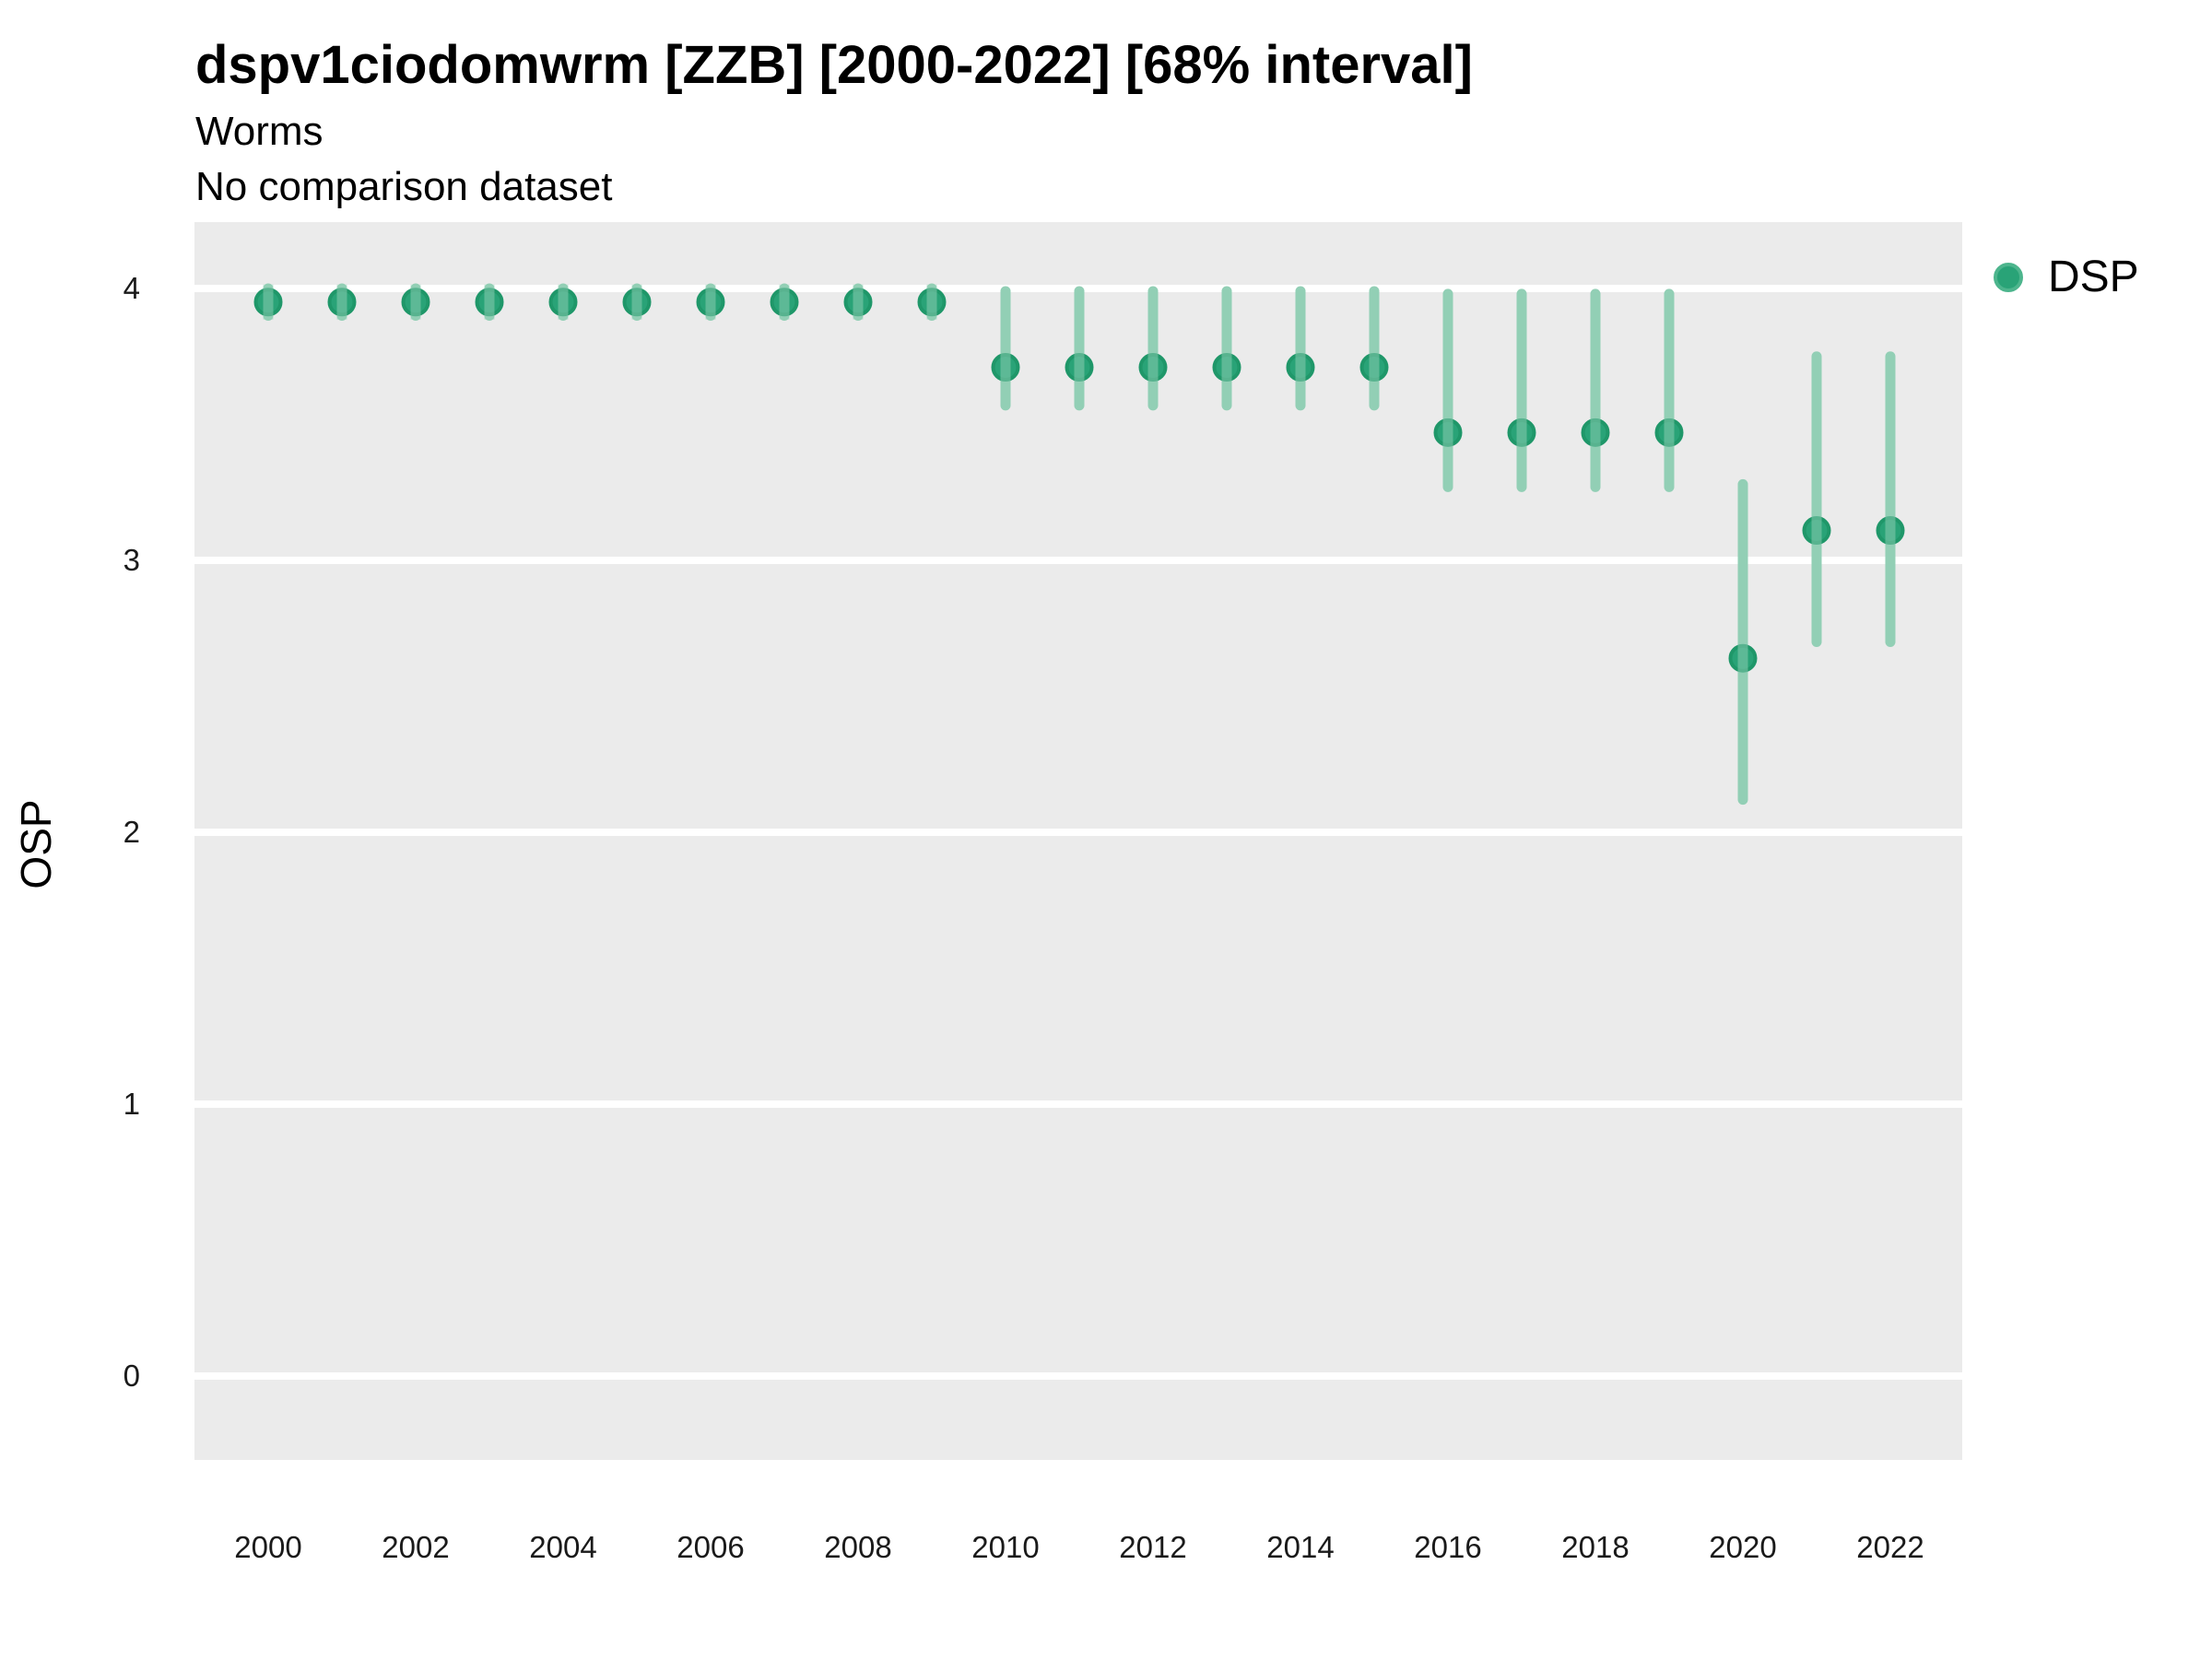  What do you see at coordinates (1448, 1547) in the screenshot?
I see `x-tick-label: 2016` at bounding box center [1448, 1547].